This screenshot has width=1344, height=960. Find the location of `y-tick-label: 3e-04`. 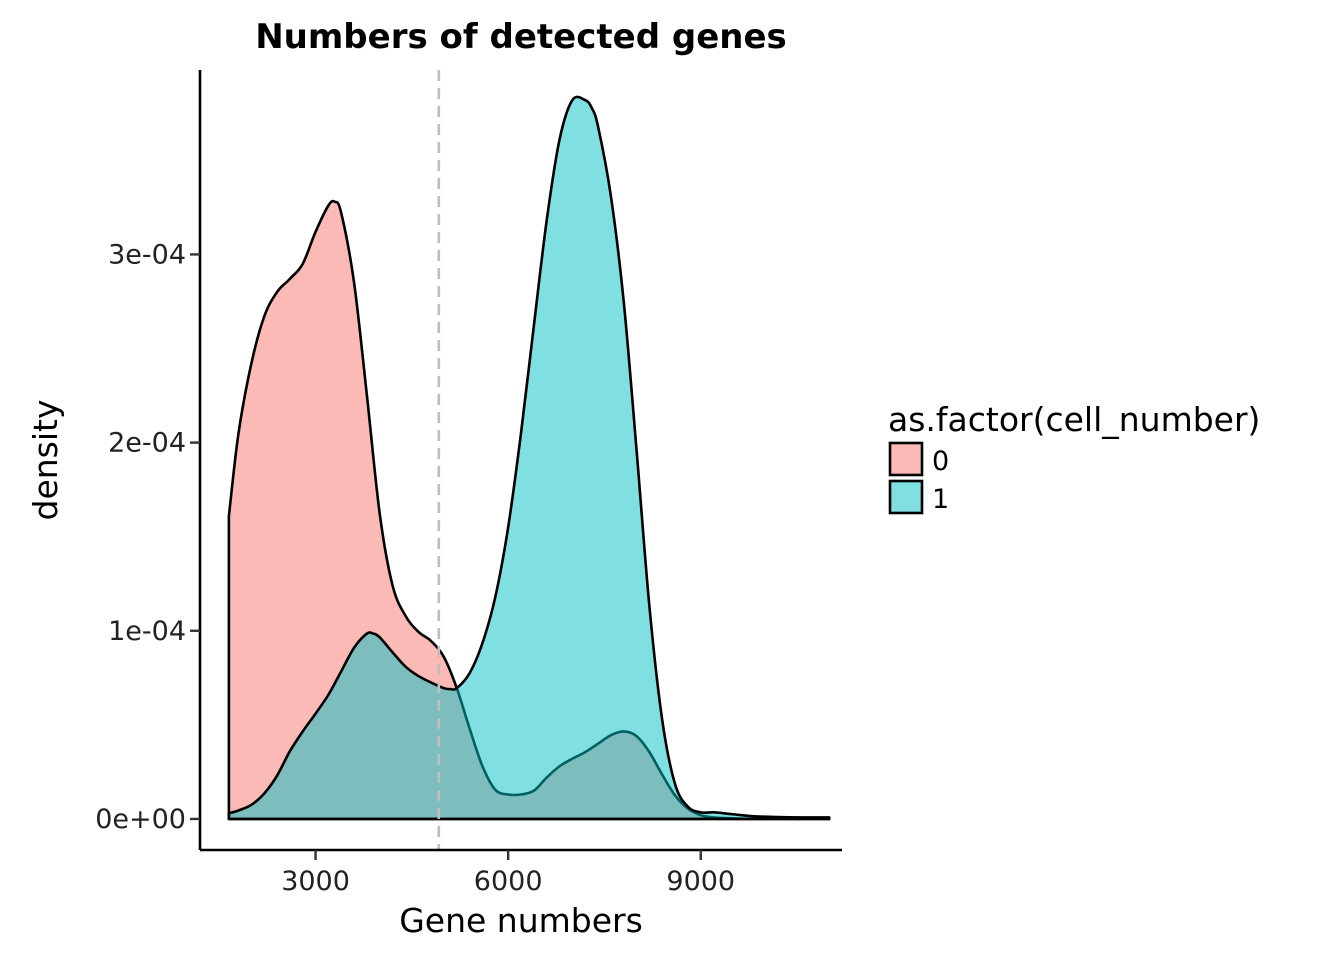

y-tick-label: 3e-04 is located at coordinates (147, 254).